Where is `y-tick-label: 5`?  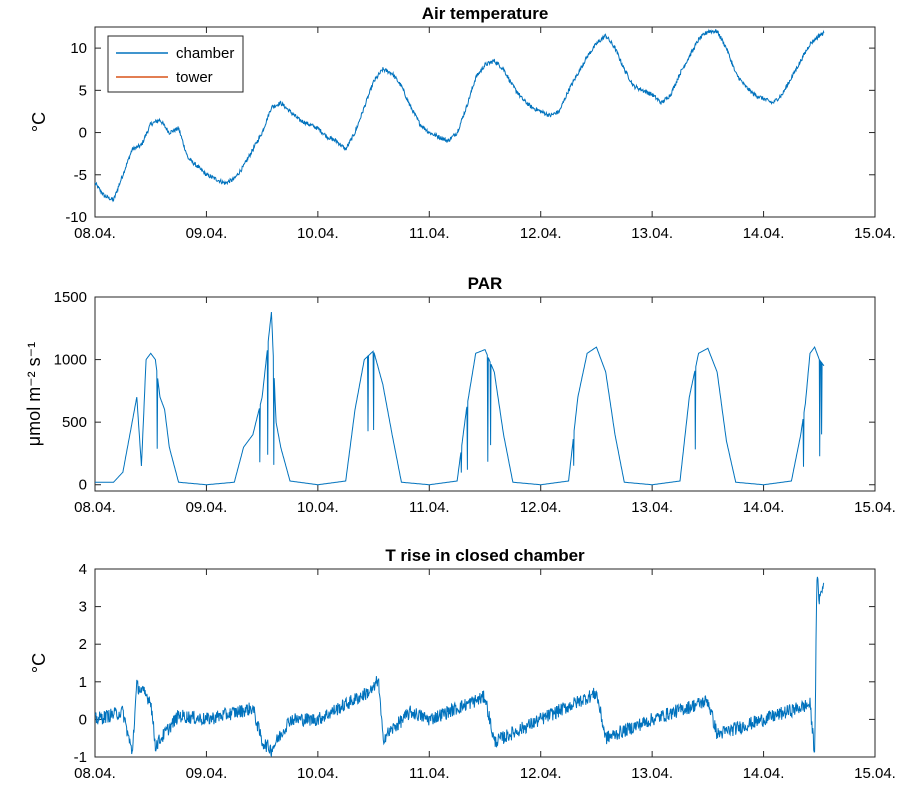
y-tick-label: 5 is located at coordinates (83, 90).